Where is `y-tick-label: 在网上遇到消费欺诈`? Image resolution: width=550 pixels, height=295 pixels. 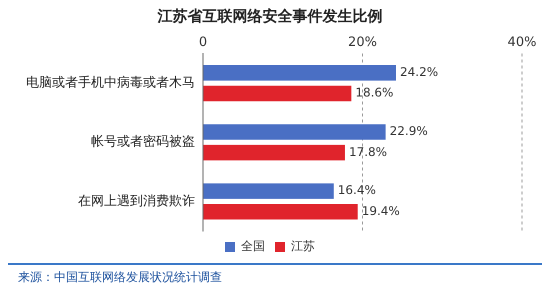
y-tick-label: 在网上遇到消费欺诈 is located at coordinates (136, 201).